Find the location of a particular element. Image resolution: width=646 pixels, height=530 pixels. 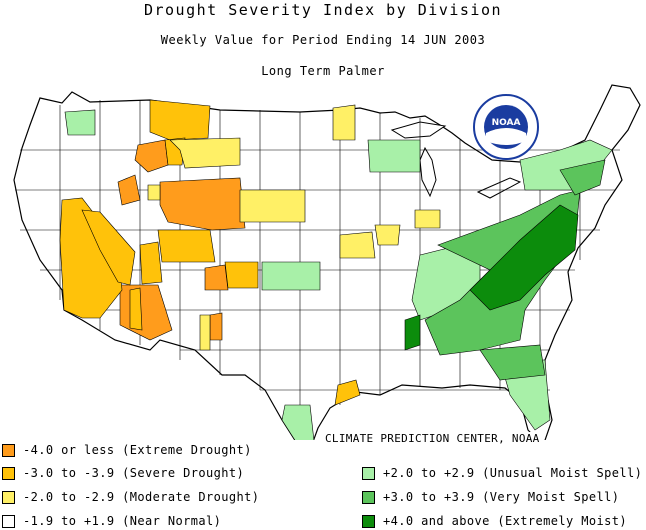

legend-label: +2.0 to +2.9 (Unusual Moist Spell) is located at coordinates (513, 473).